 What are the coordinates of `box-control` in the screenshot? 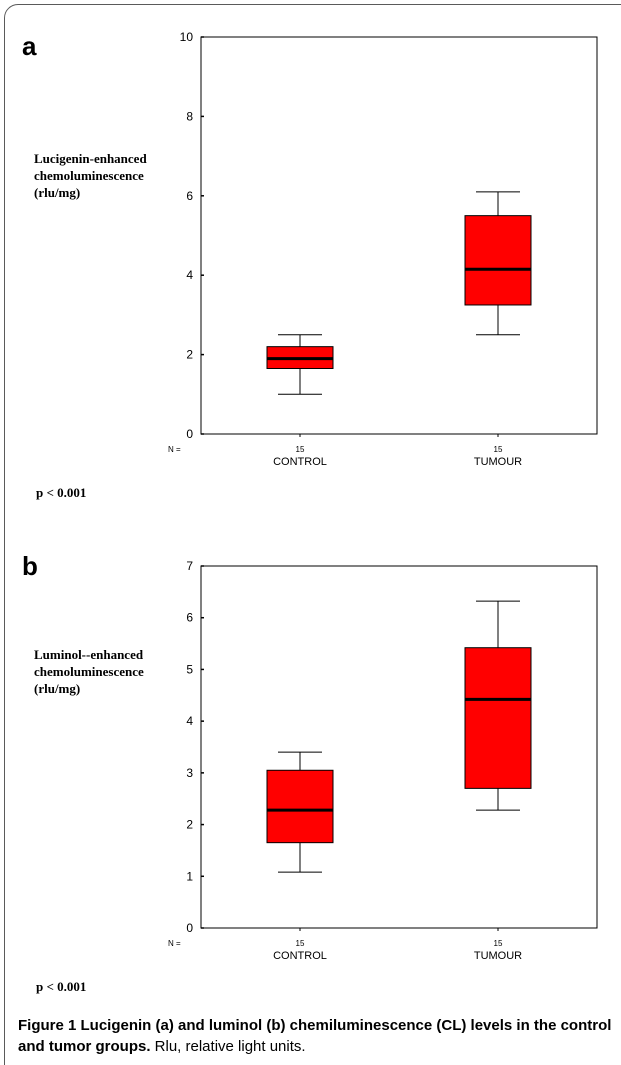 It's located at (300, 806).